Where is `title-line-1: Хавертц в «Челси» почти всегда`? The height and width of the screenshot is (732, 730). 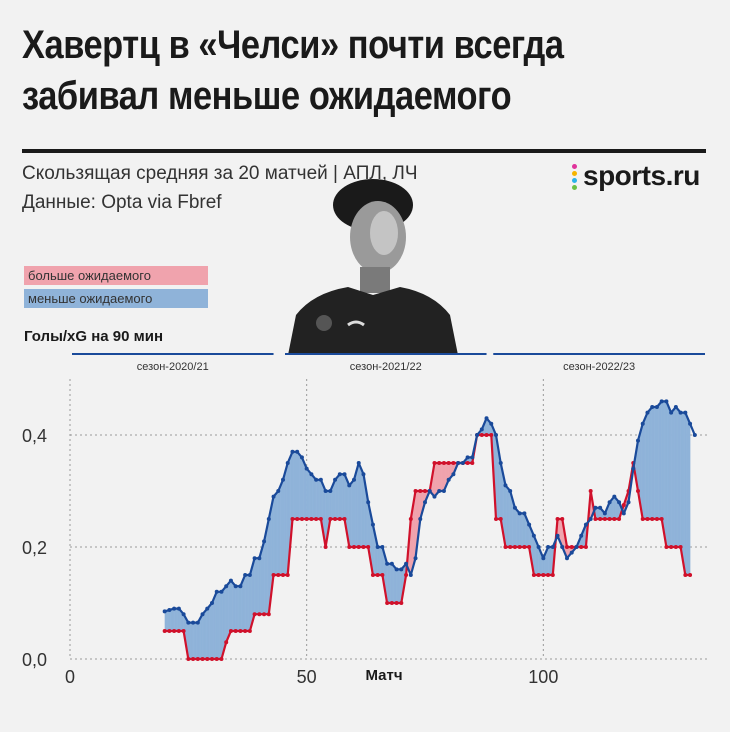 title-line-1: Хавертц в «Челси» почти всегда is located at coordinates (293, 45).